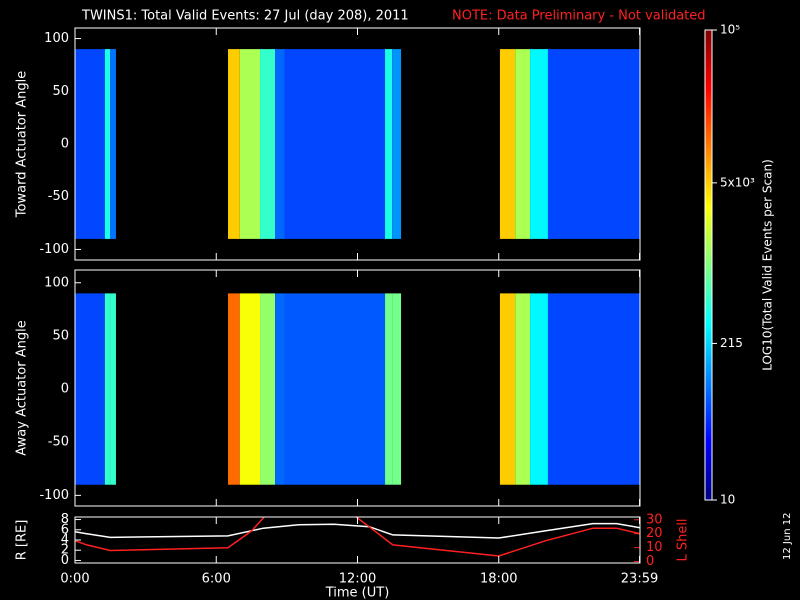 Image resolution: width=800 pixels, height=600 pixels. I want to click on colorbar-tick-label: 5x10³, so click(737, 182).